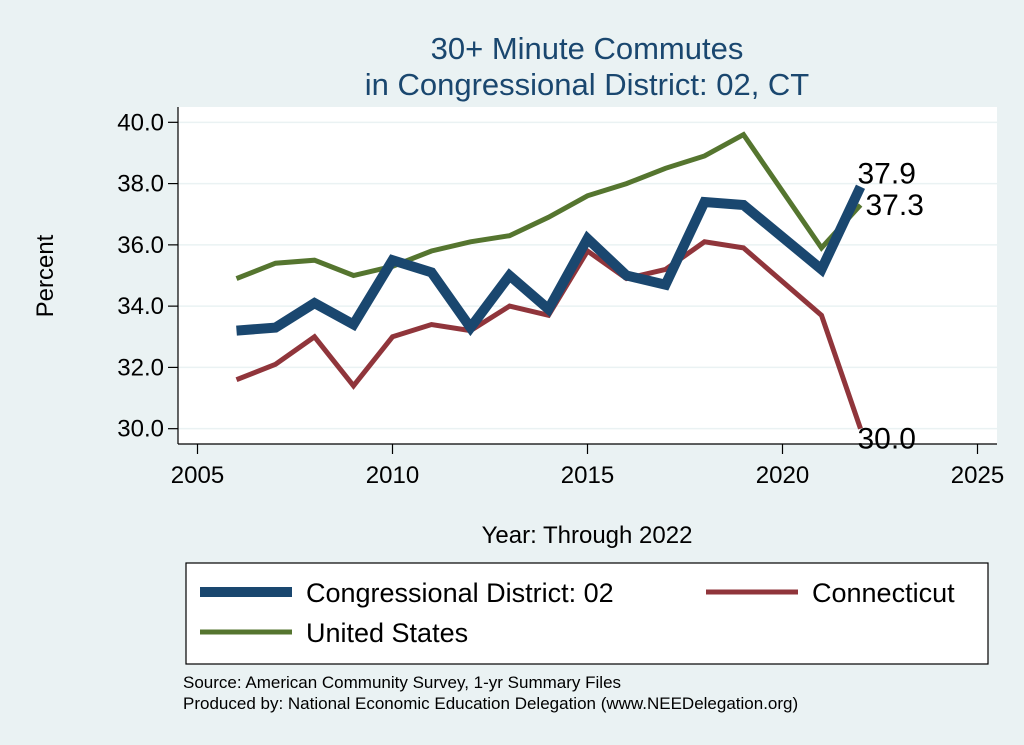  I want to click on y-tick-label: 32.0, so click(140, 367).